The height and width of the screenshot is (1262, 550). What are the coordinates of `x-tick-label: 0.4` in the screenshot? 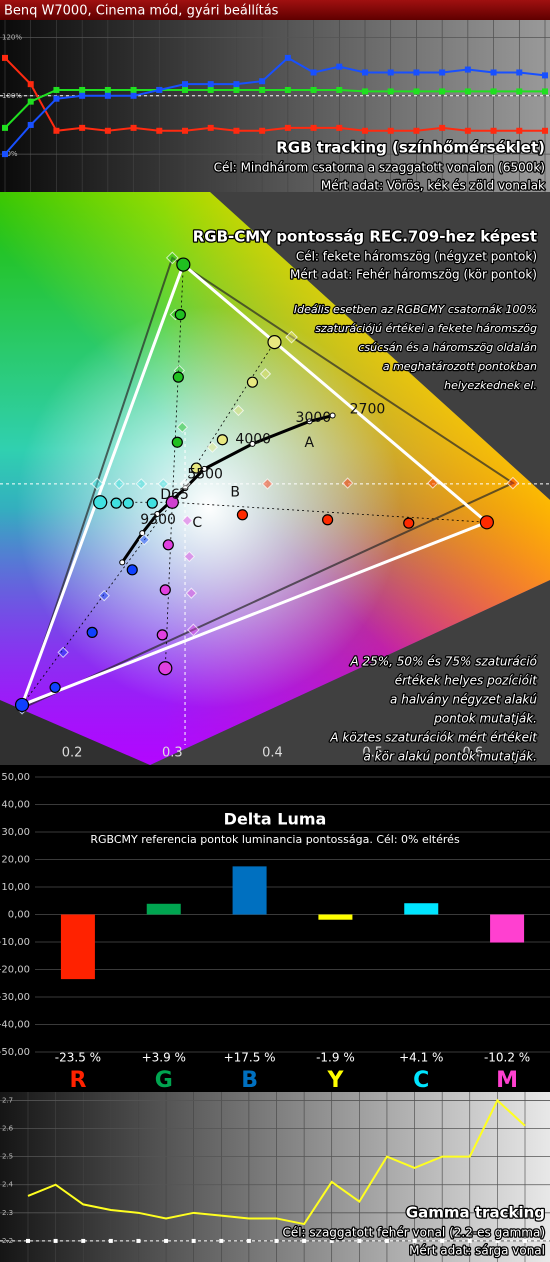 It's located at (272, 753).